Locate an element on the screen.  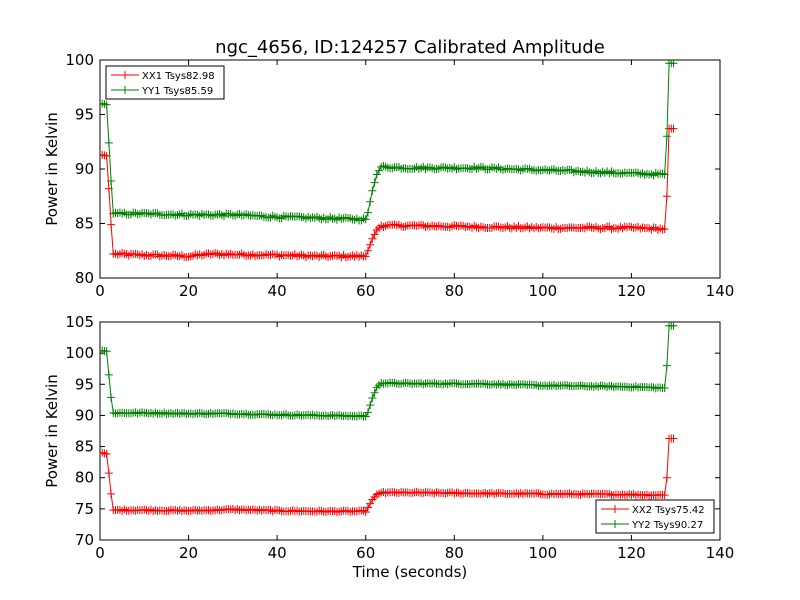
legend-entry-label: XX2 Tsys75.42 is located at coordinates (668, 510).